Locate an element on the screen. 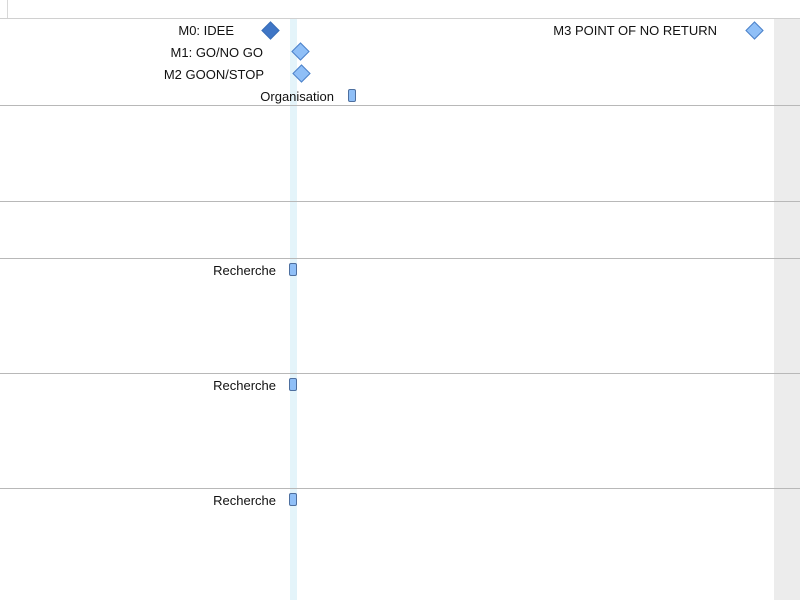 This screenshot has height=600, width=800. task-label-recherche-2: Recherche is located at coordinates (244, 385).